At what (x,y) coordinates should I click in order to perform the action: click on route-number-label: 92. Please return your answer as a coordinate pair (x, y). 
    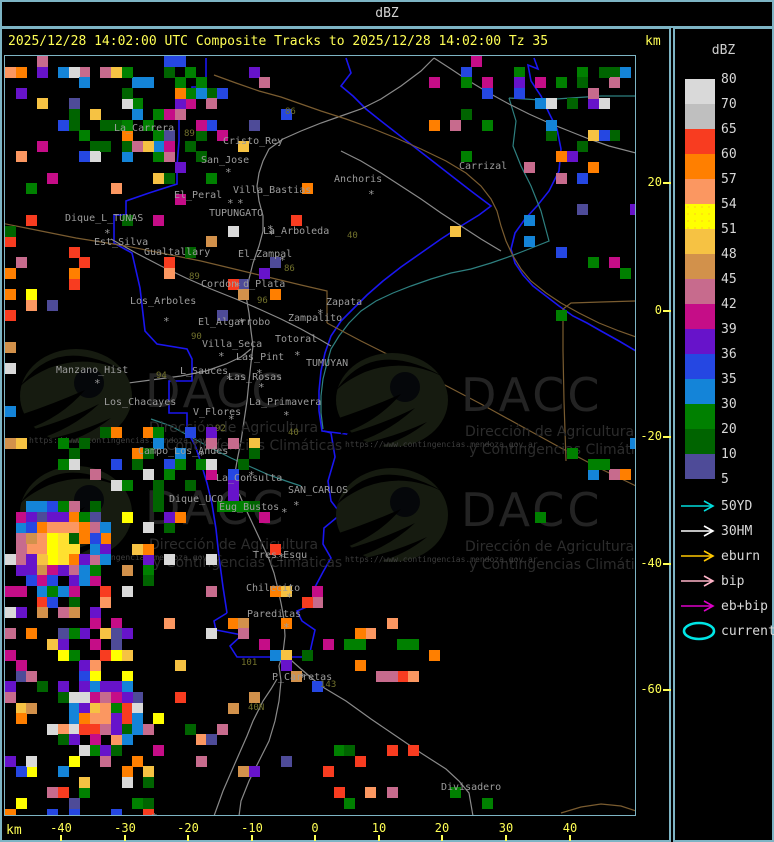
    Looking at the image, I should click on (220, 429).